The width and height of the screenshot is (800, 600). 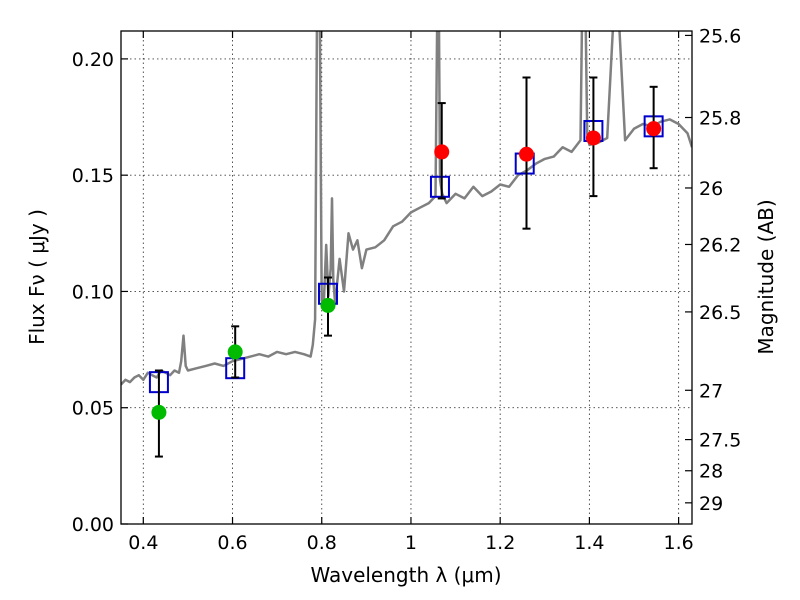 I want to click on y-tick-label: 0.05, so click(x=93, y=409).